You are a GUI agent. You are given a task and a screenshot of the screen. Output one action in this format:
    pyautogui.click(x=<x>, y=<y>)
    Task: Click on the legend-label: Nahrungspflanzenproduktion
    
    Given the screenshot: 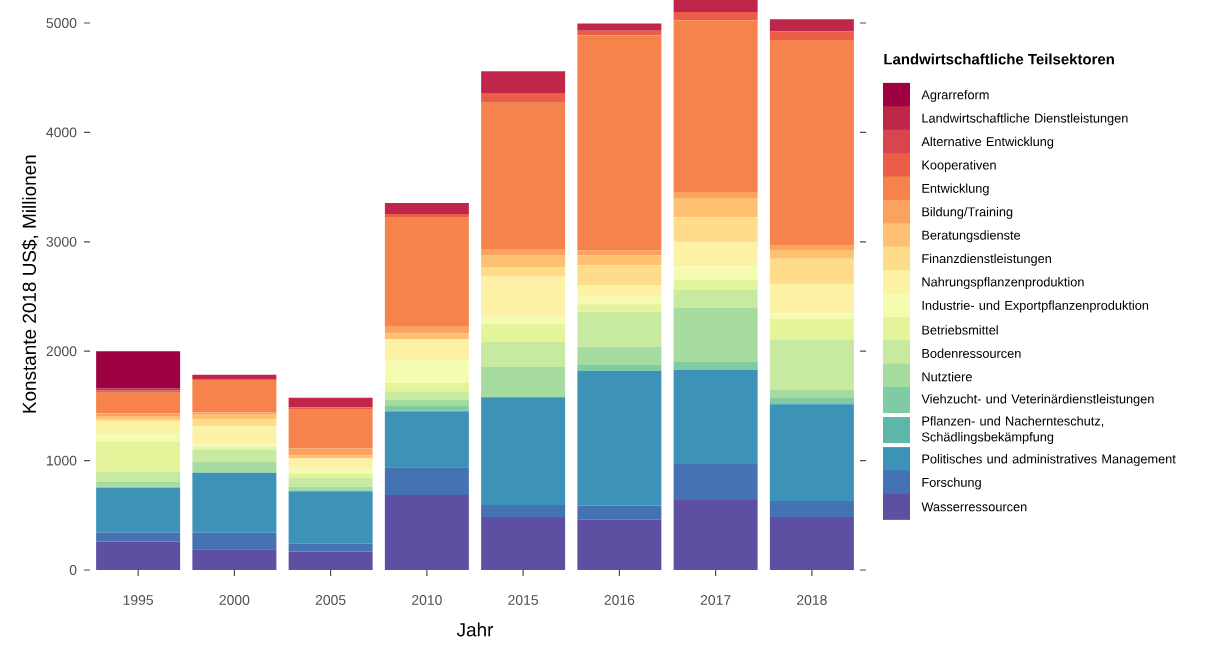 What is the action you would take?
    pyautogui.click(x=1003, y=283)
    